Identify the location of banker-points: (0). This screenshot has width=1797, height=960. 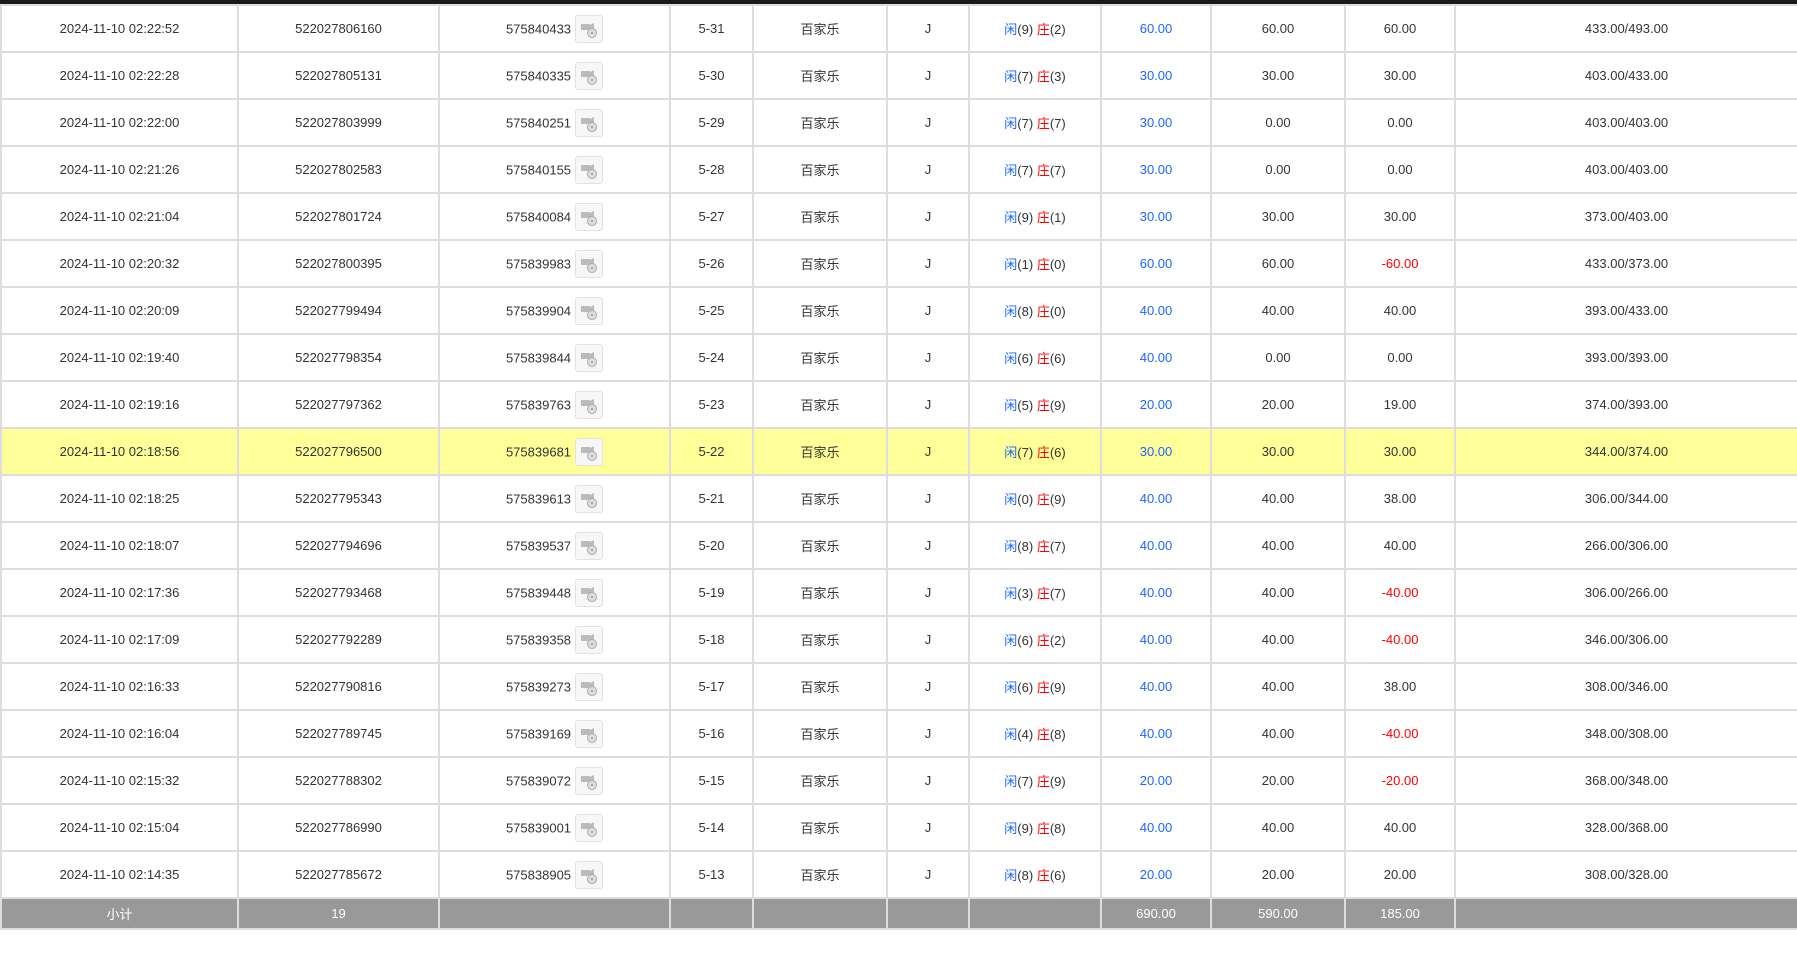
(1057, 264).